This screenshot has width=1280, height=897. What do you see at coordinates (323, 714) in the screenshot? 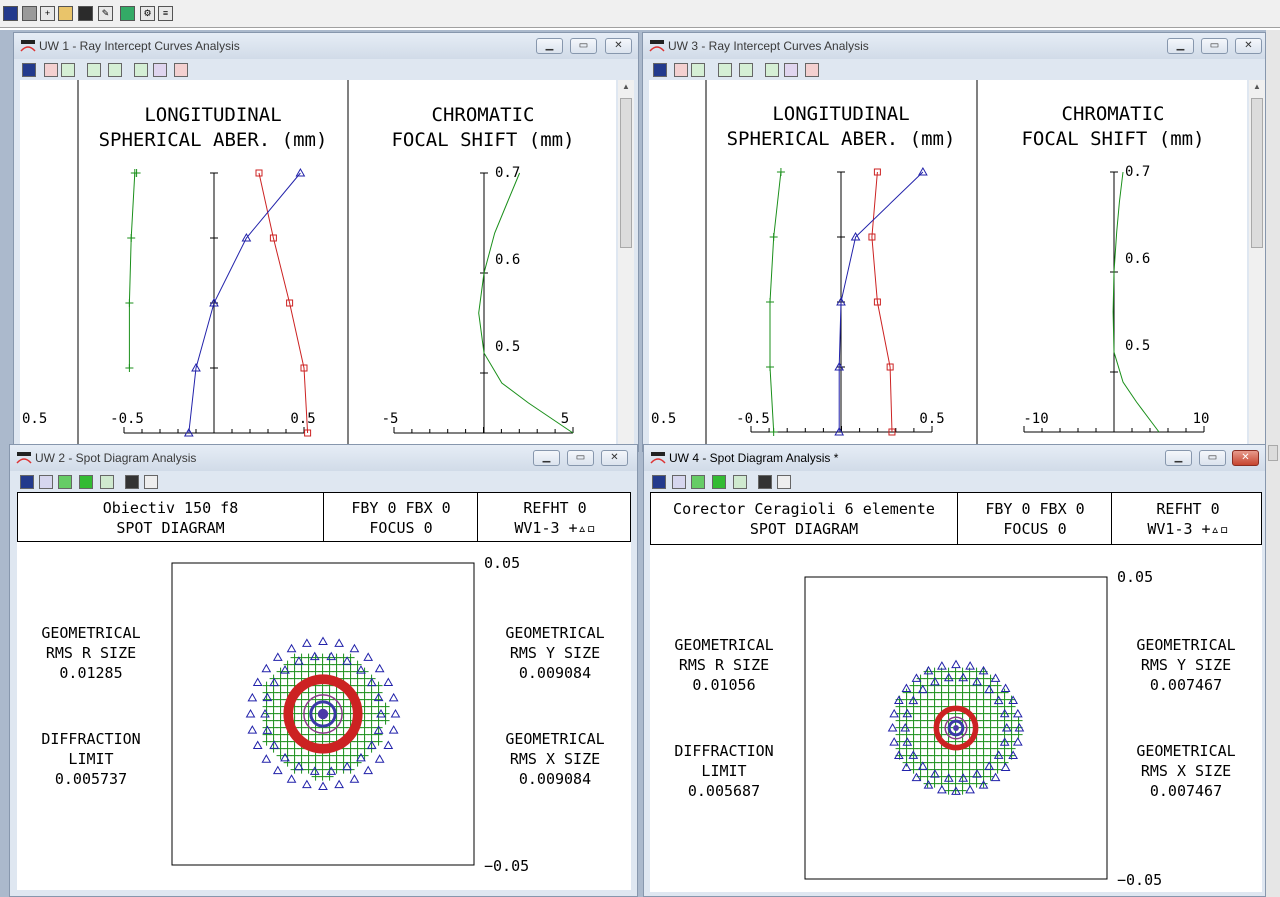
I see `spot-frame` at bounding box center [323, 714].